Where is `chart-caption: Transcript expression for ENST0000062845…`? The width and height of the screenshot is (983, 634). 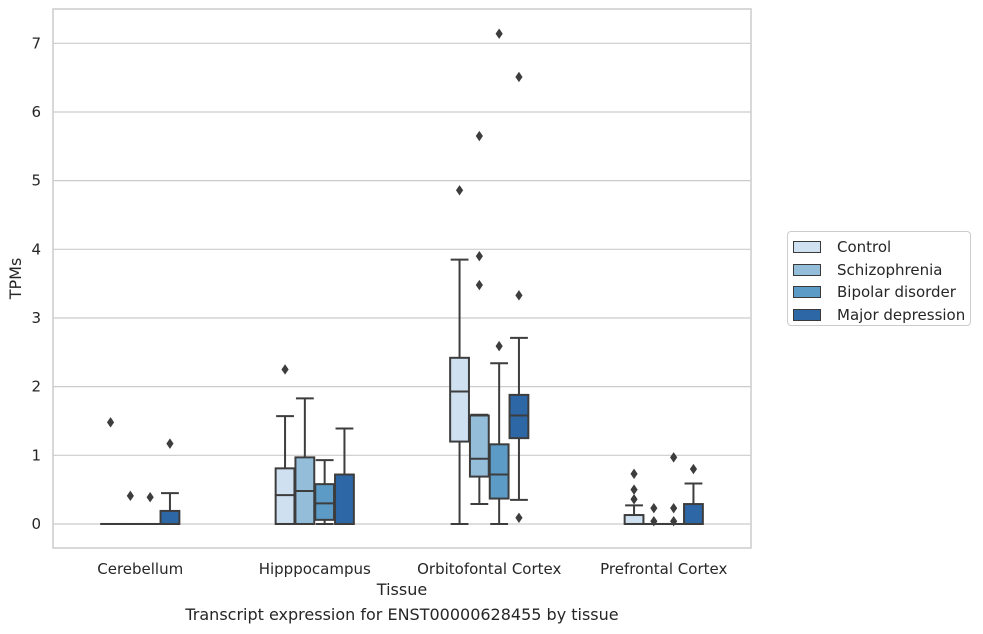 chart-caption: Transcript expression for ENST0000062845… is located at coordinates (402, 614).